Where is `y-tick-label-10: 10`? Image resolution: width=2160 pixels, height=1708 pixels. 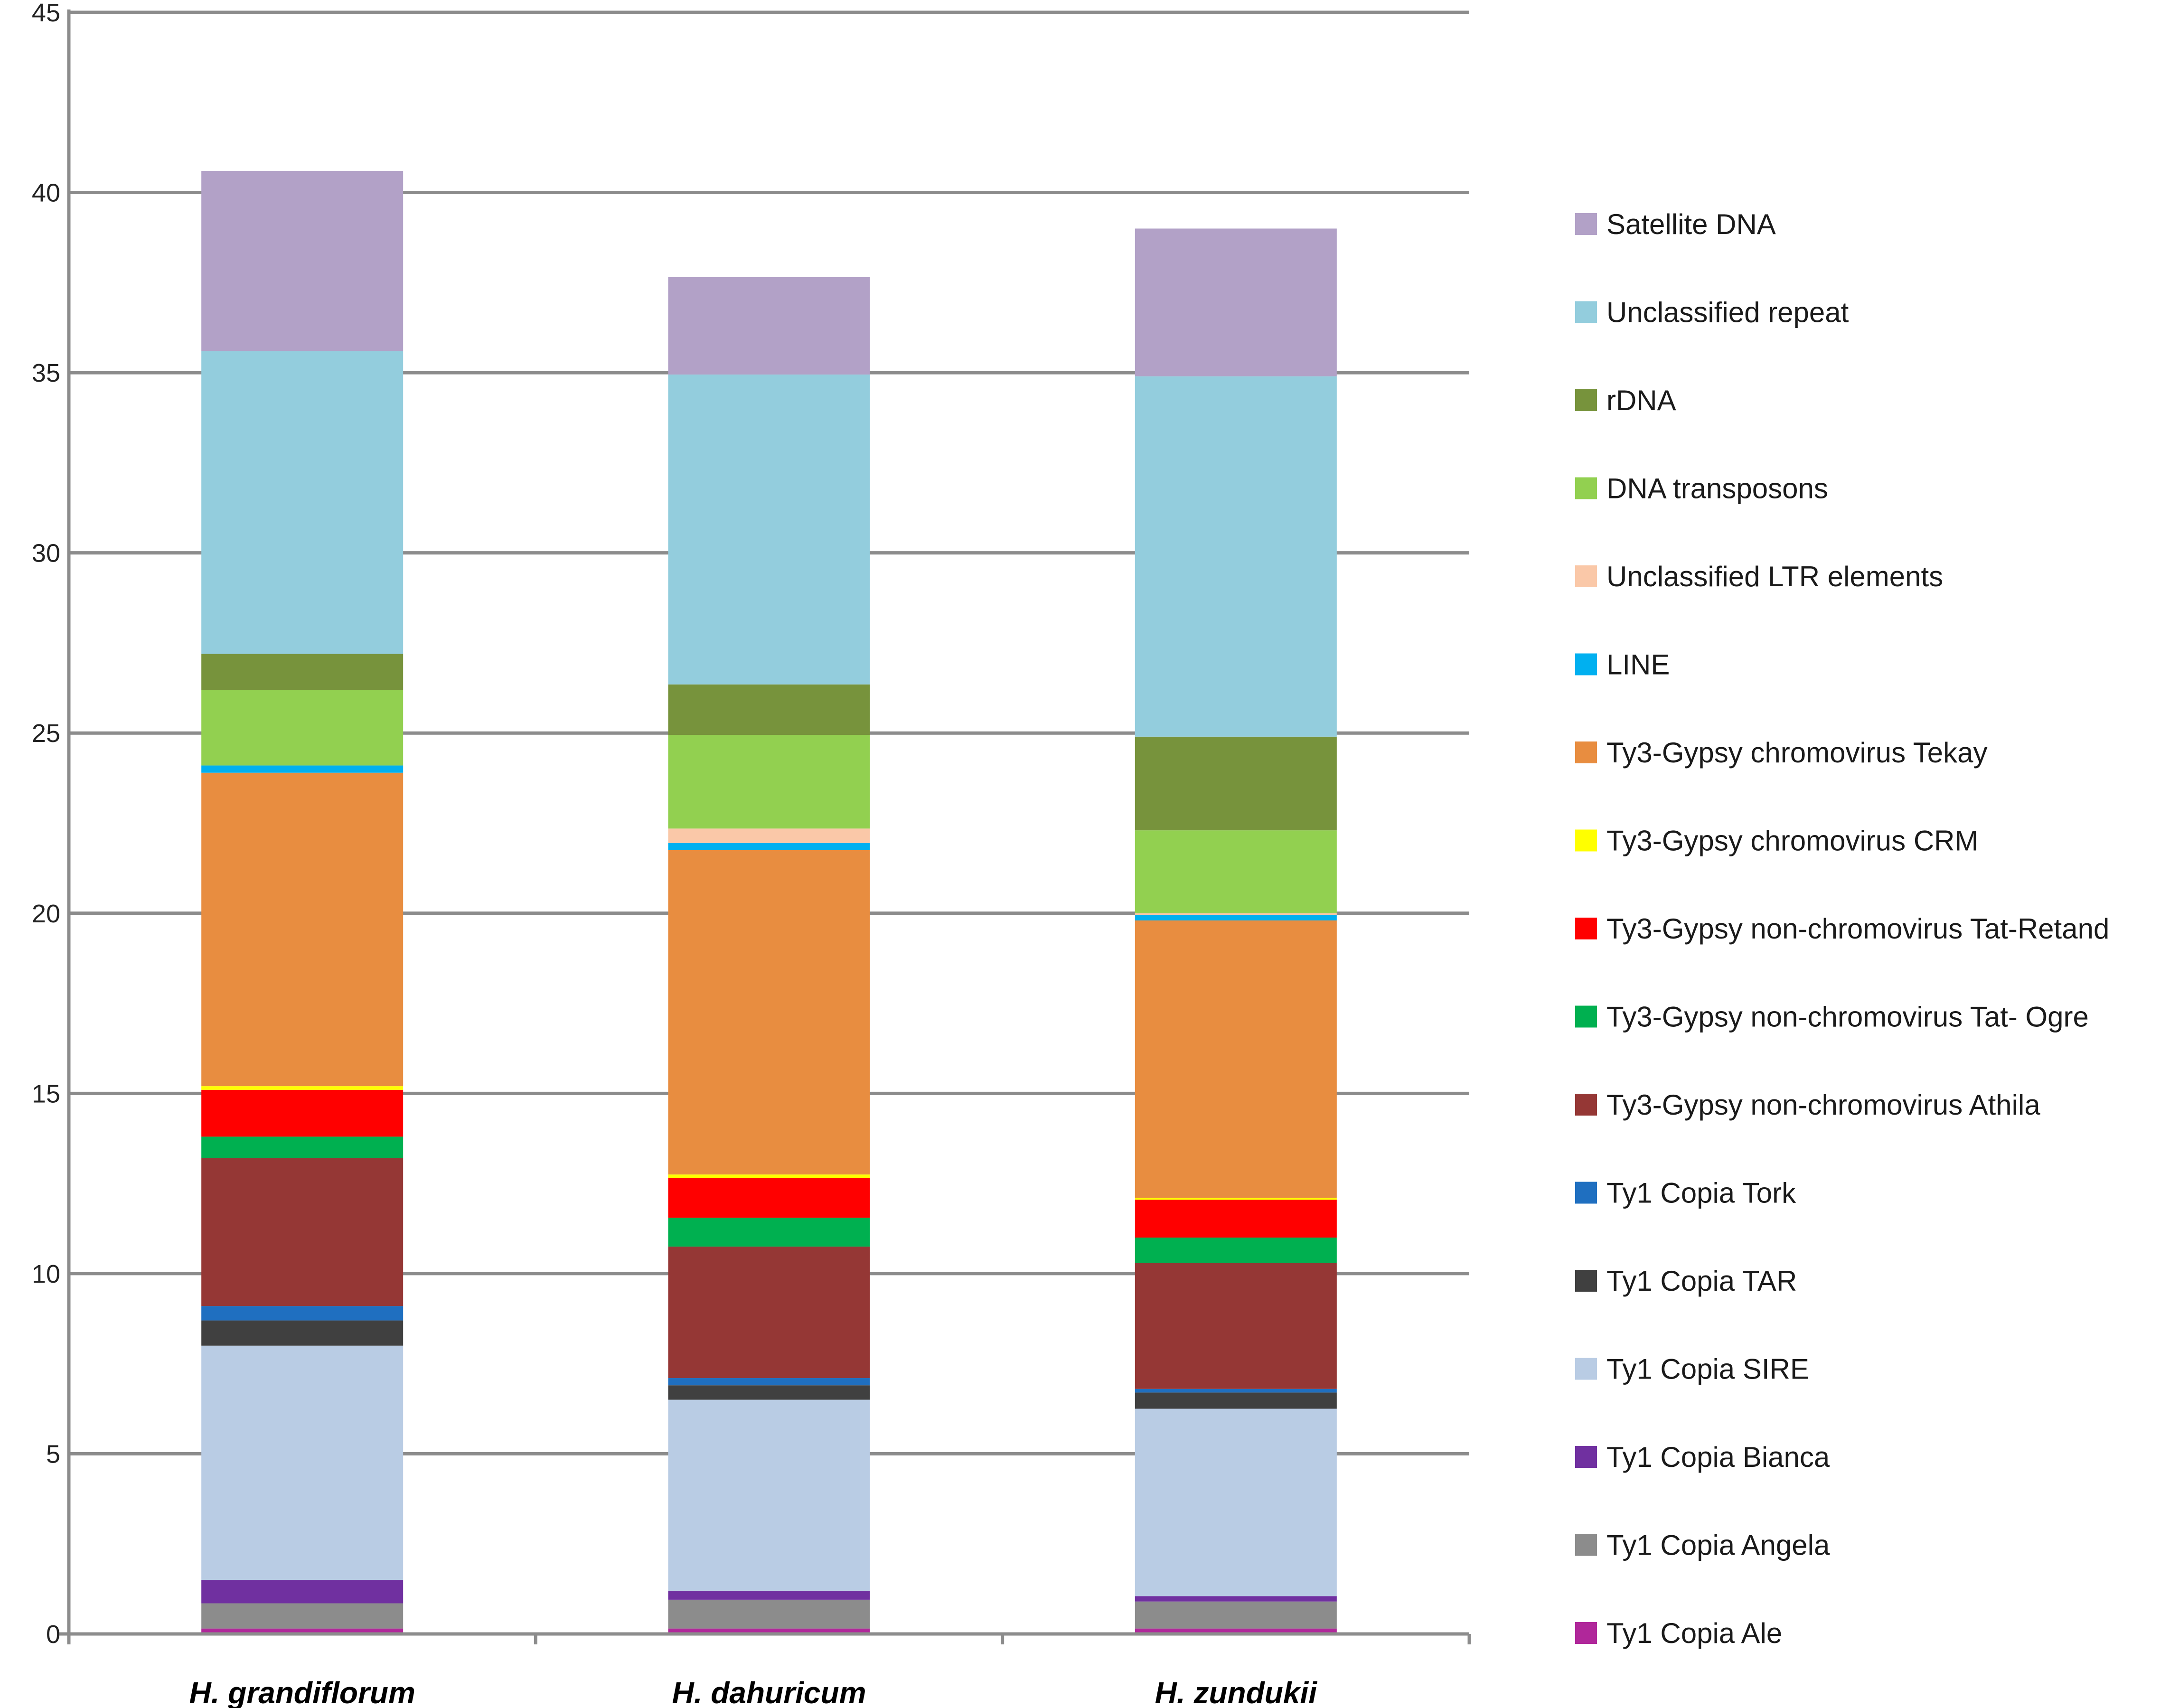
y-tick-label-10: 10 is located at coordinates (46, 1274).